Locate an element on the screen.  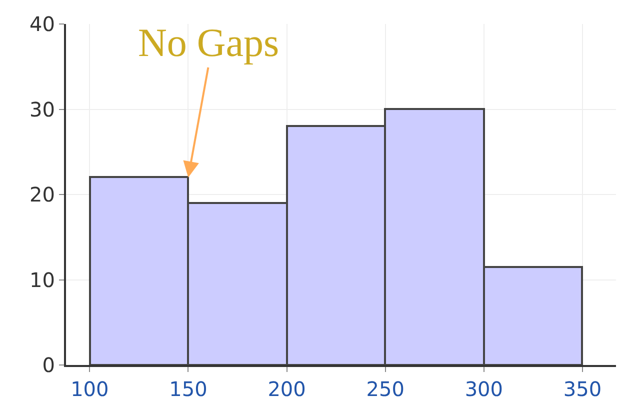
x-tick-label: 250 is located at coordinates (385, 389).